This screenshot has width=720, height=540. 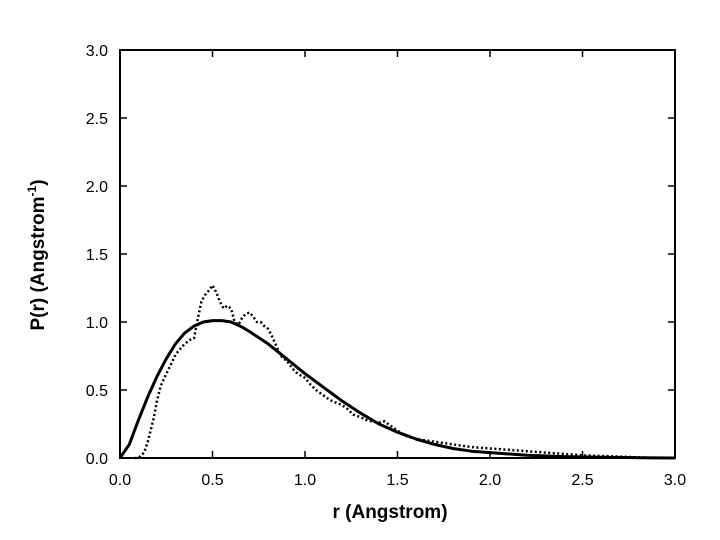 What do you see at coordinates (120, 480) in the screenshot?
I see `x-tick-label: 0.0` at bounding box center [120, 480].